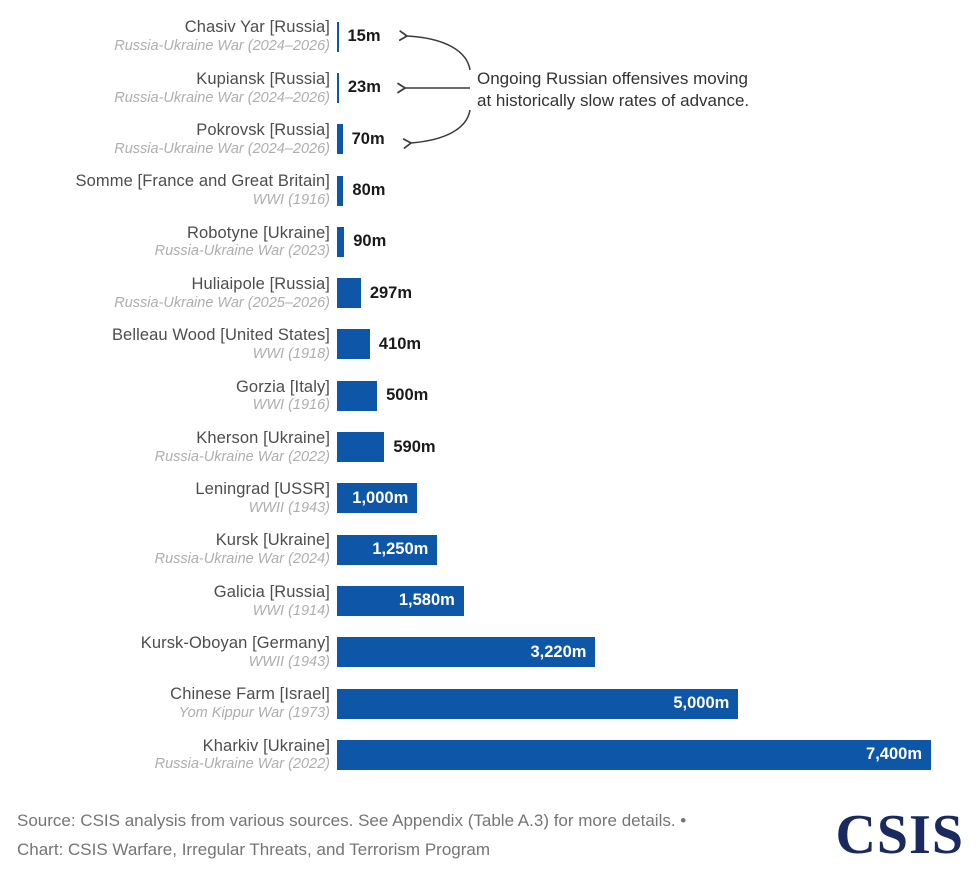 This screenshot has height=876, width=980. I want to click on row-labels: Kursk-Oboyan [Germany] WWII (1943), so click(165, 652).